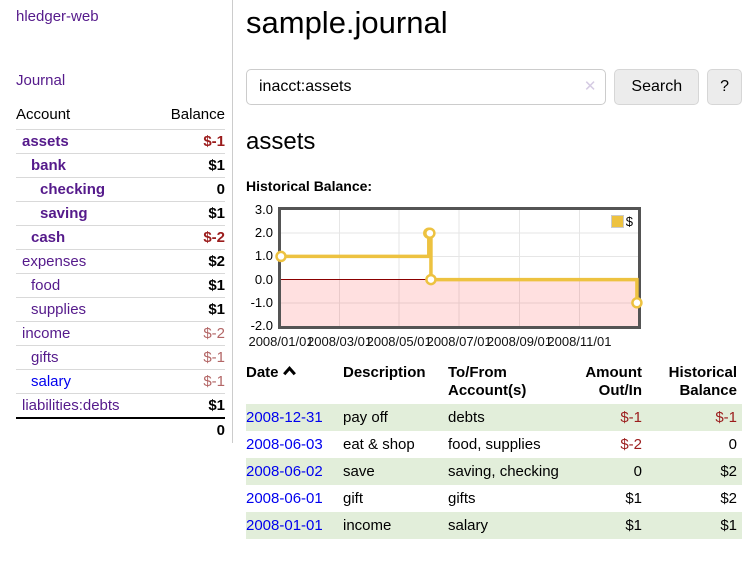 The width and height of the screenshot is (742, 582). I want to click on chart-title: Historical Balance:, so click(309, 186).